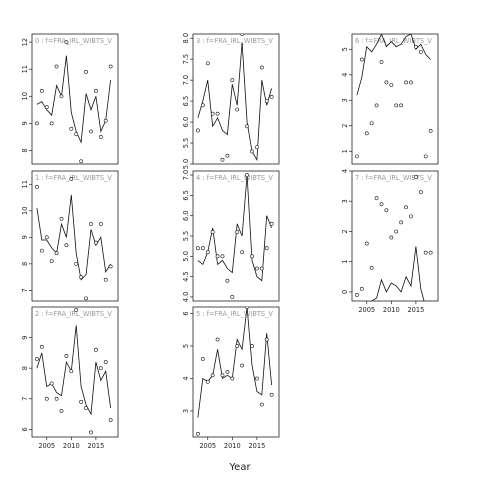 The width and height of the screenshot is (480, 480). What do you see at coordinates (25, 264) in the screenshot?
I see `y-tick-label: 8` at bounding box center [25, 264].